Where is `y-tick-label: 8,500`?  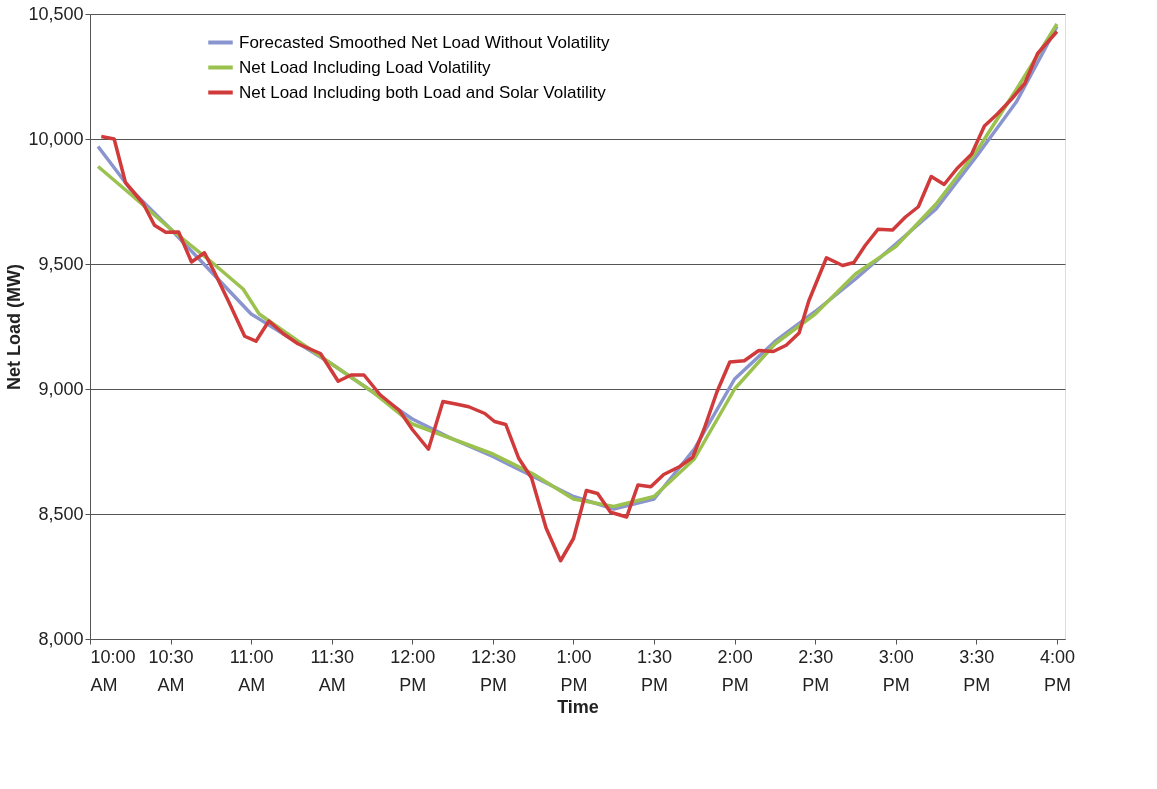 y-tick-label: 8,500 is located at coordinates (61, 513).